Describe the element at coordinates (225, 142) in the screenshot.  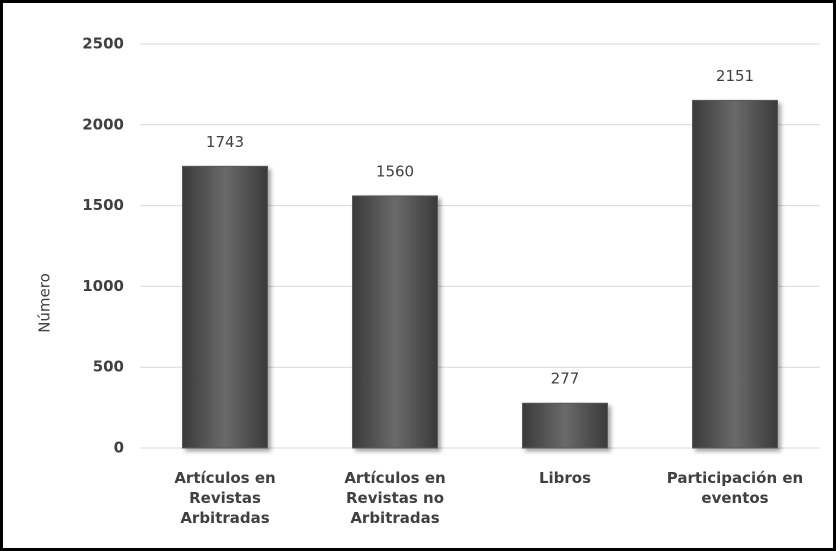
I see `data-label: 1743` at that location.